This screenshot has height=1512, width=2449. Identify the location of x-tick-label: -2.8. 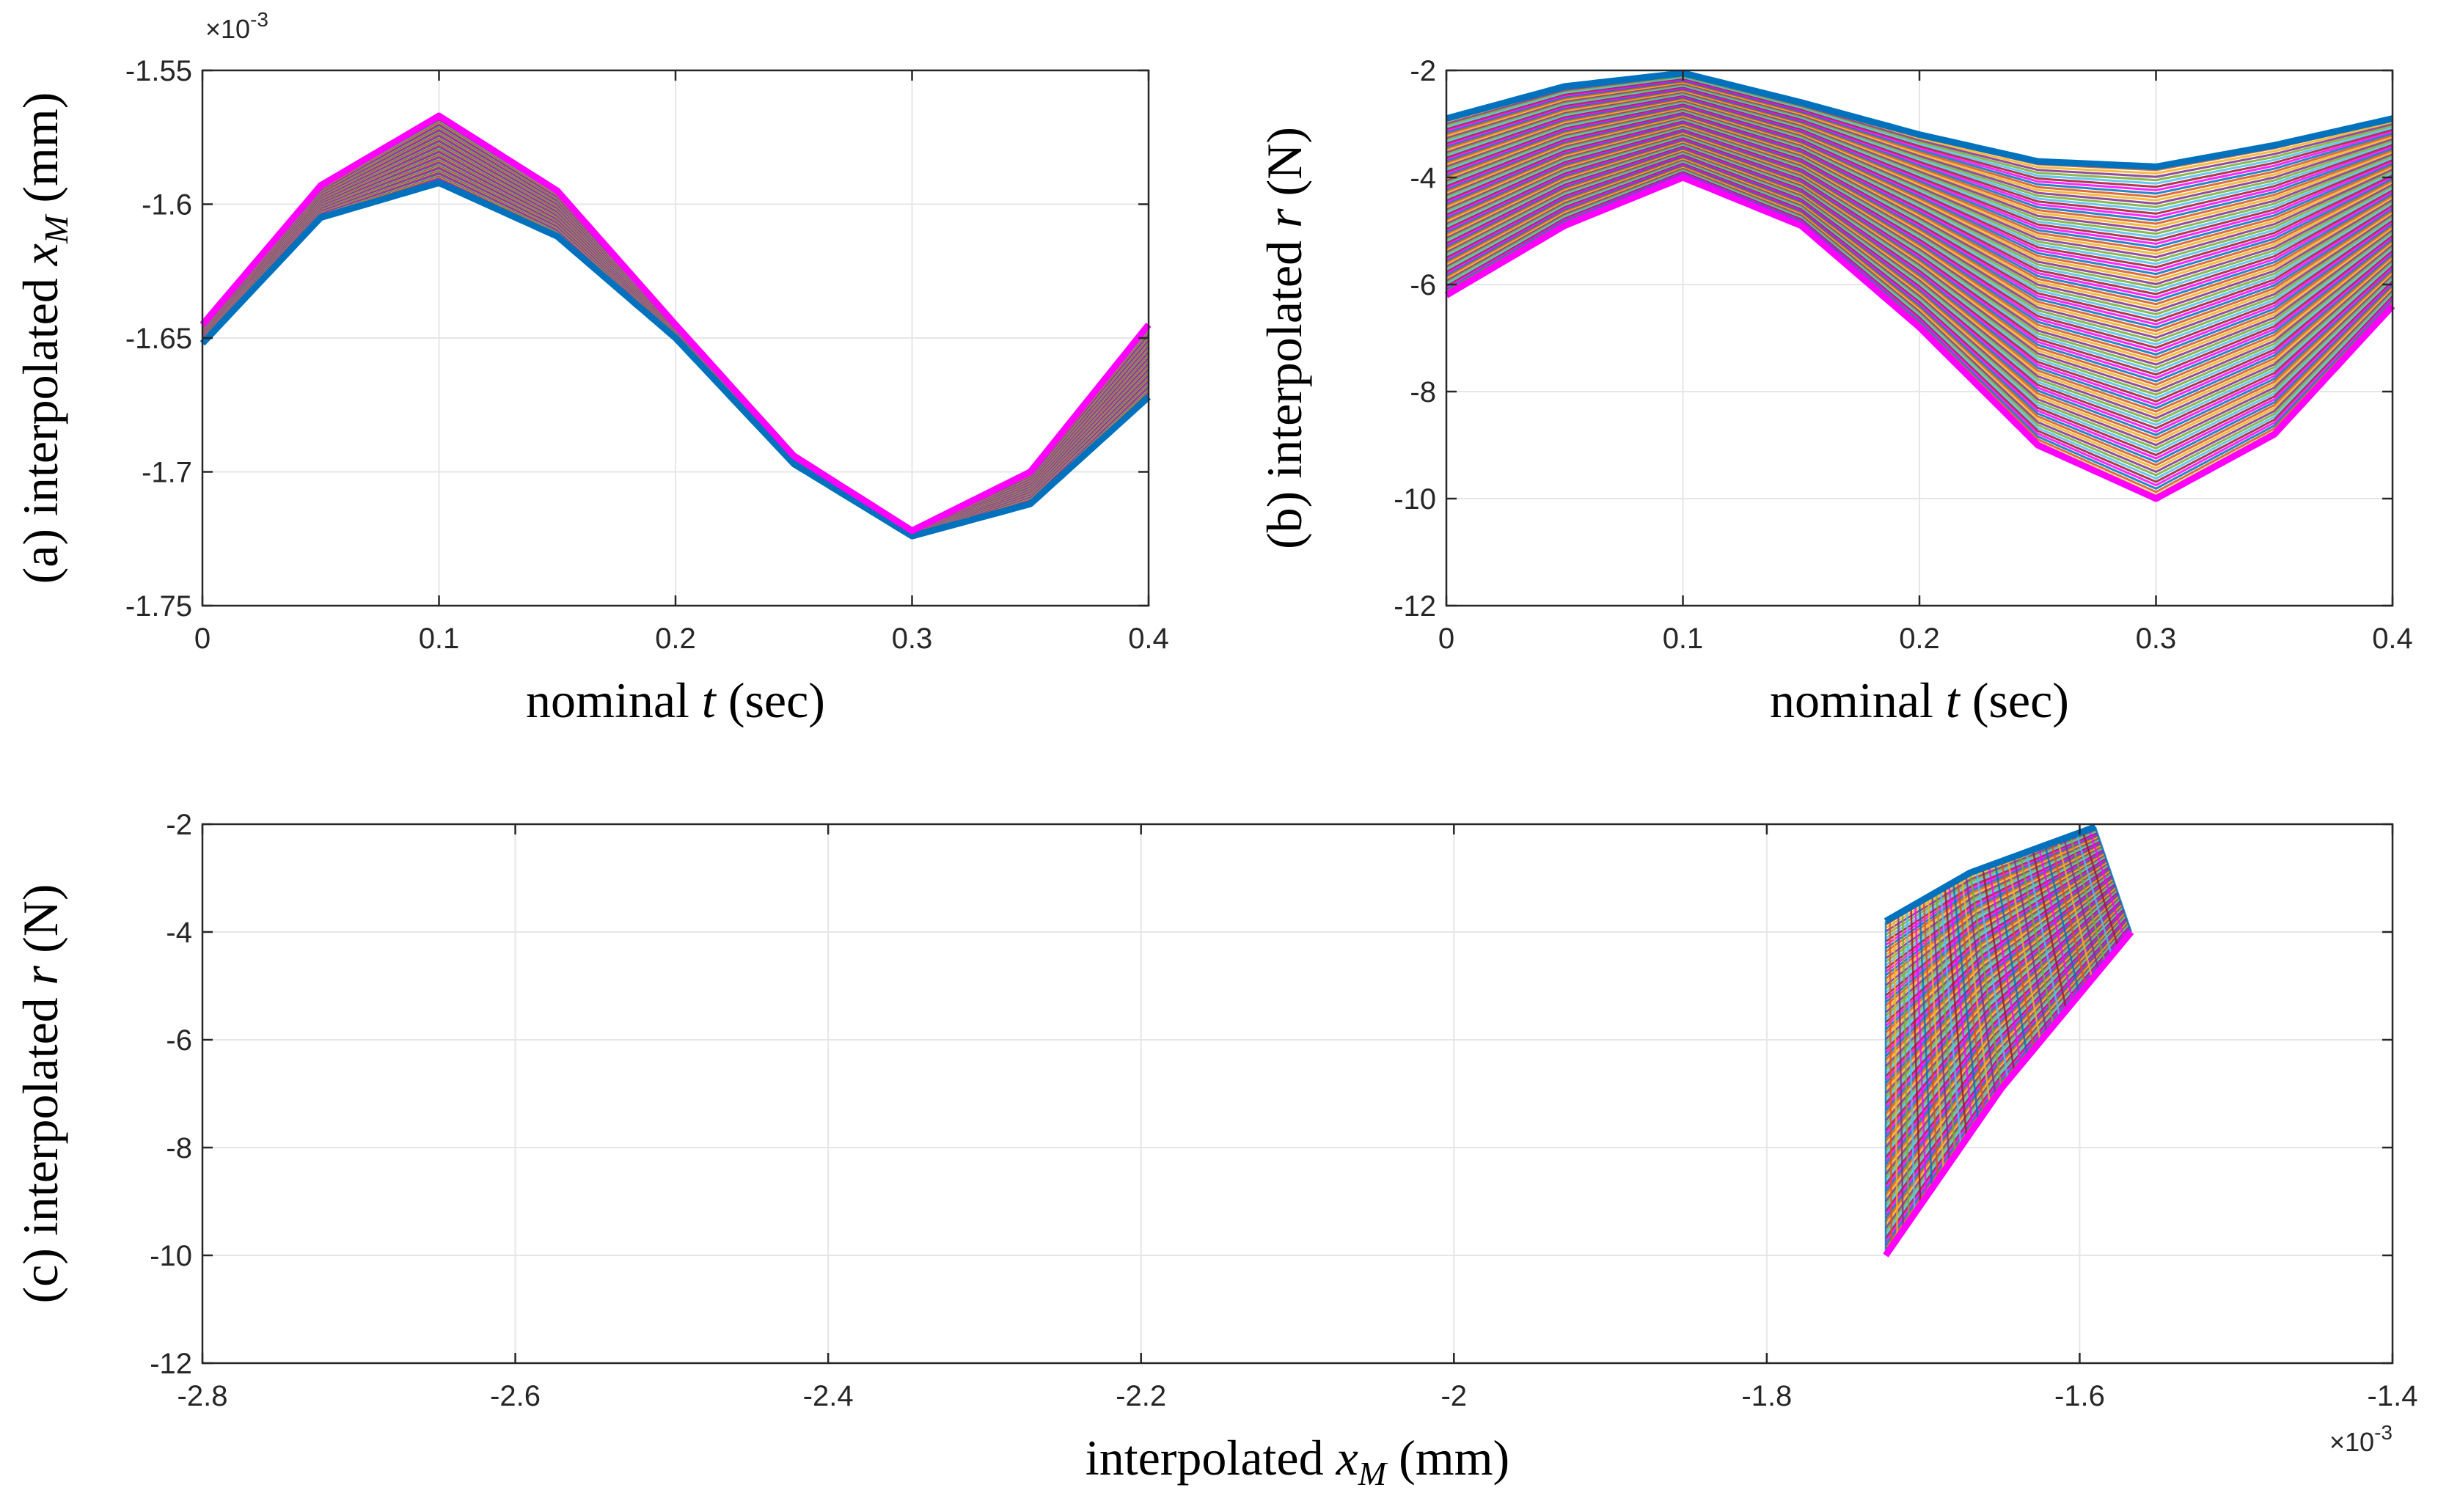
(202, 1396).